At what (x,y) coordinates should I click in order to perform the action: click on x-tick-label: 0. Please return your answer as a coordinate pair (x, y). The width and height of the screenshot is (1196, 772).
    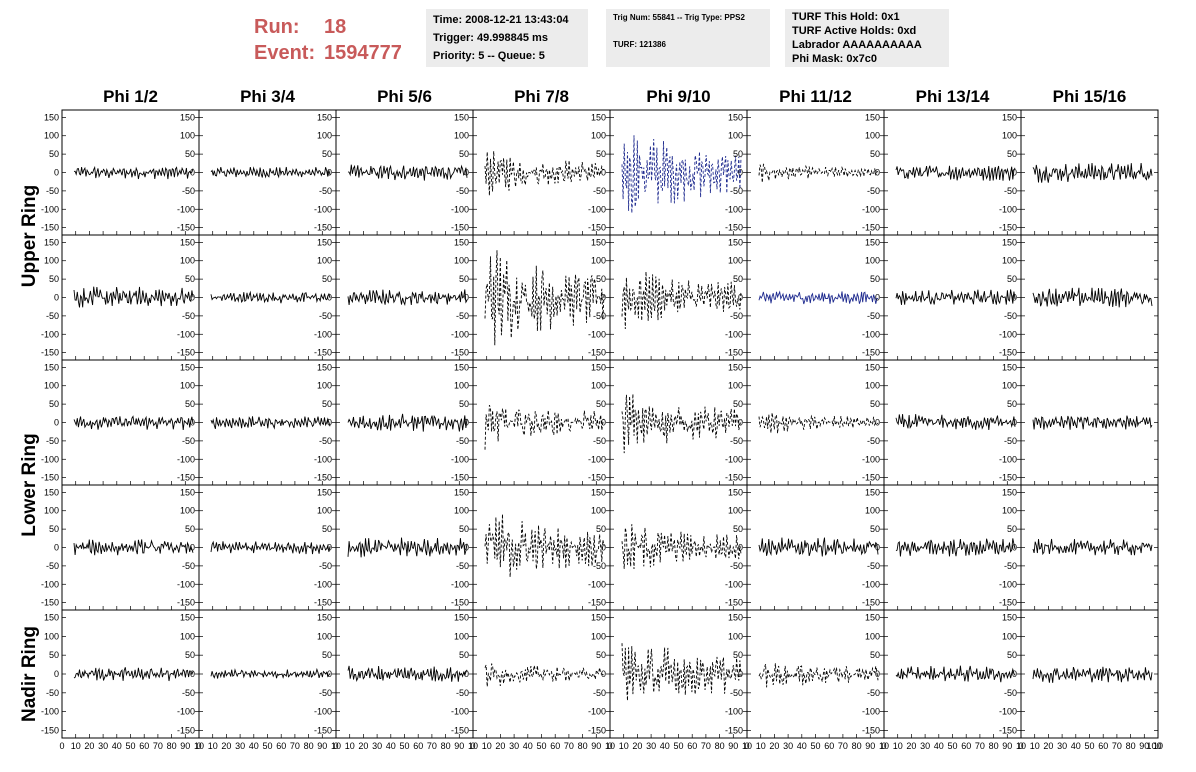
    Looking at the image, I should click on (61, 746).